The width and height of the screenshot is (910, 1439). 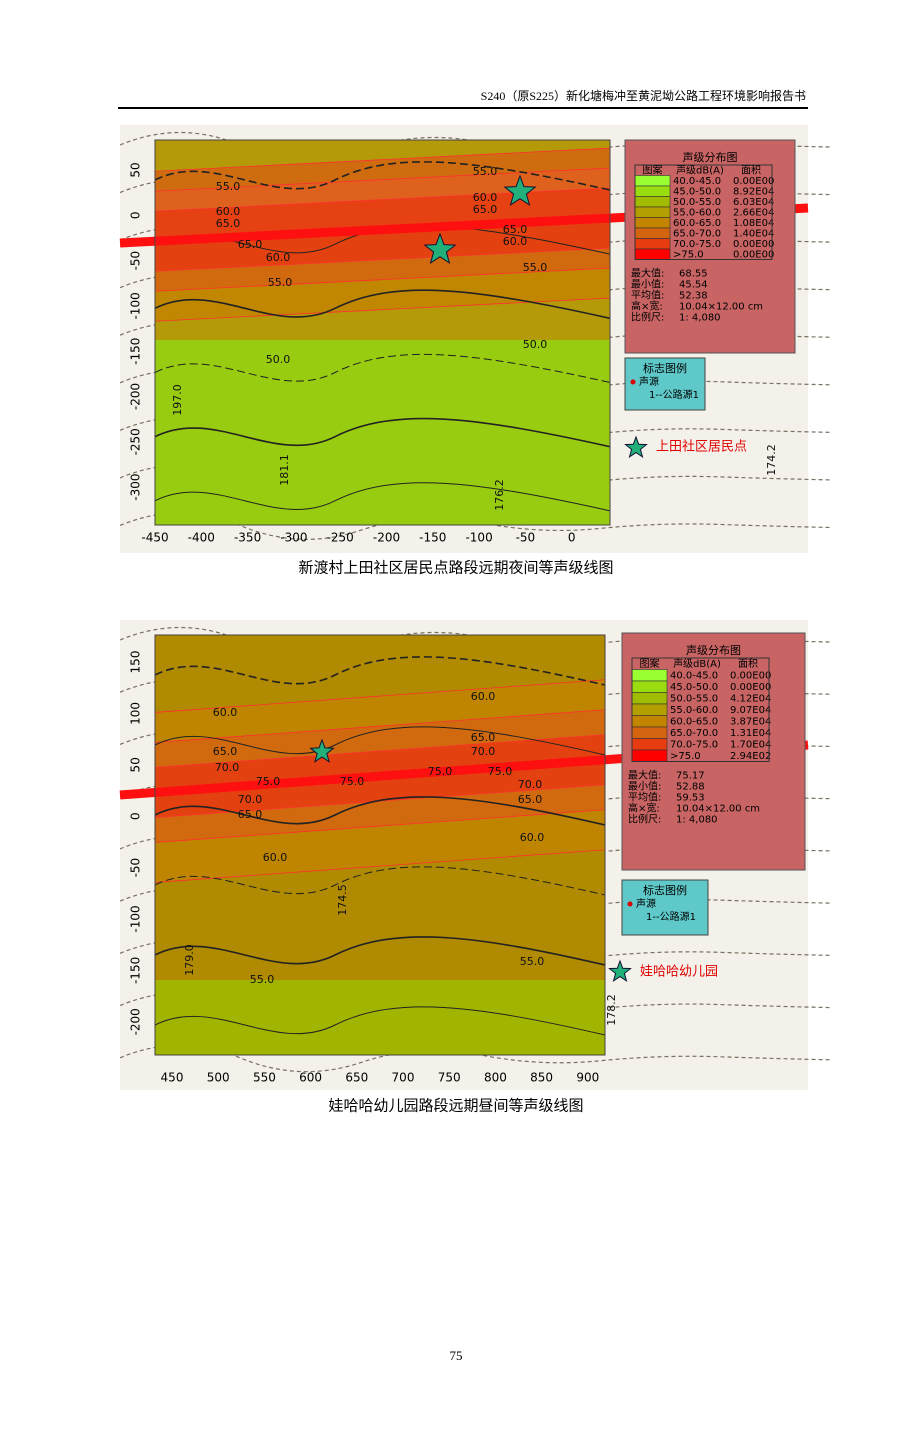 What do you see at coordinates (499, 495) in the screenshot?
I see `contour-label: 176.2` at bounding box center [499, 495].